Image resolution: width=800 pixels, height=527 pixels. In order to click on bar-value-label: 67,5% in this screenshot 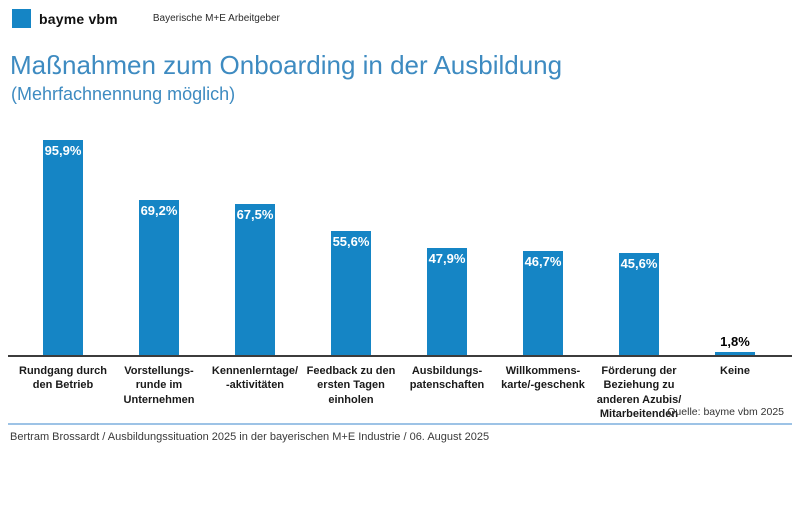, I will do `click(255, 215)`.